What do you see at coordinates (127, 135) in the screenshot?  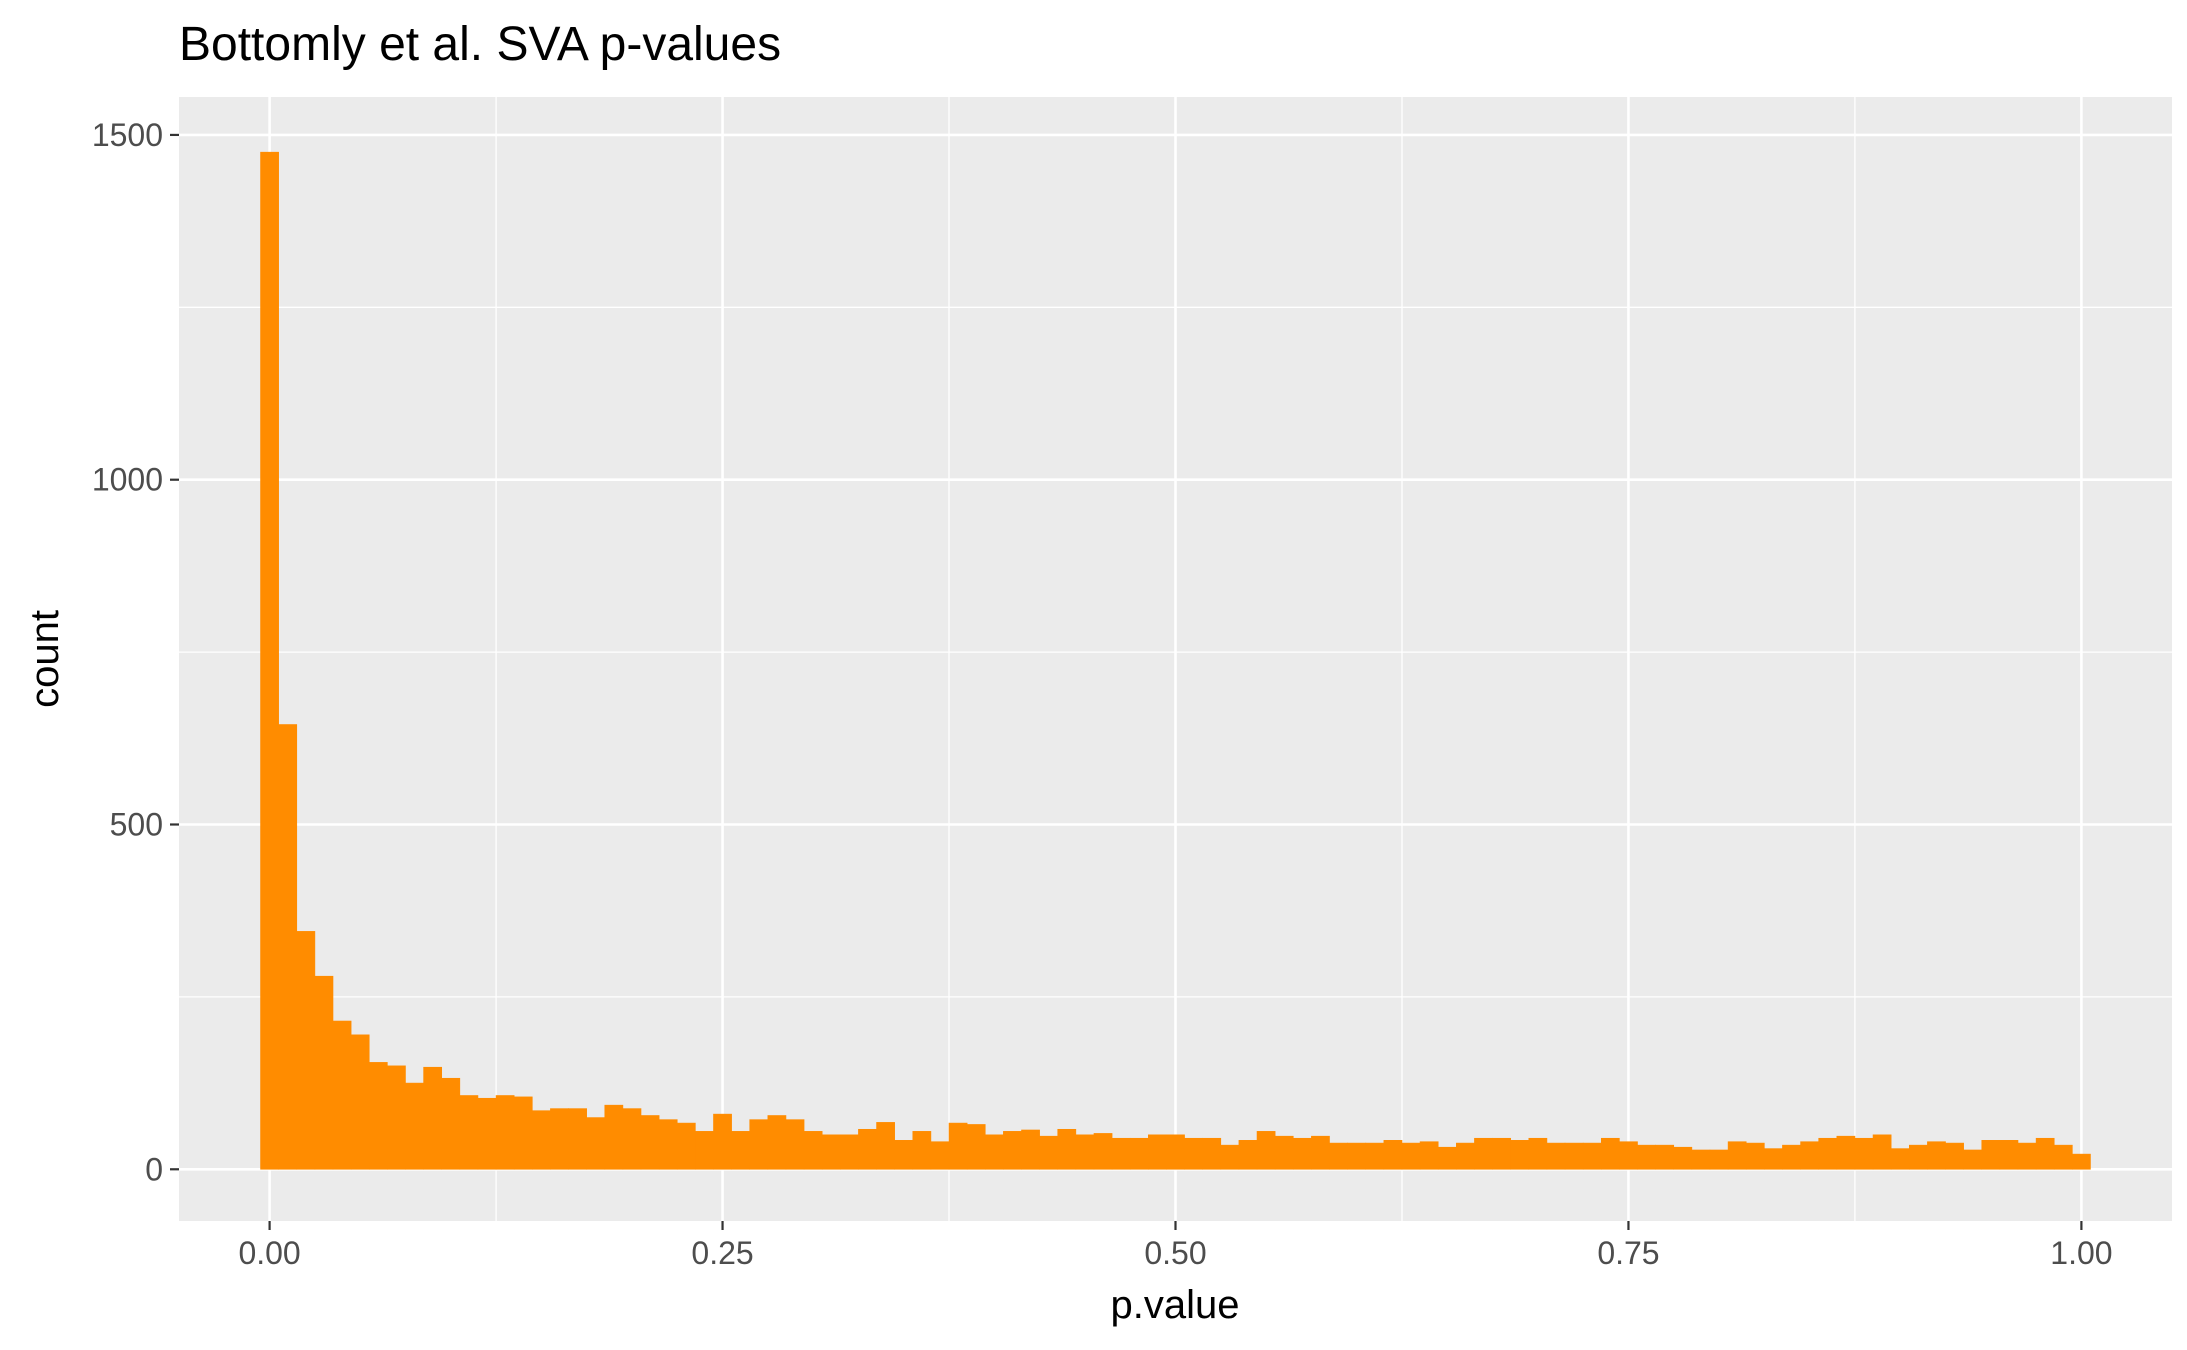 I see `y-tick-label: 1500` at bounding box center [127, 135].